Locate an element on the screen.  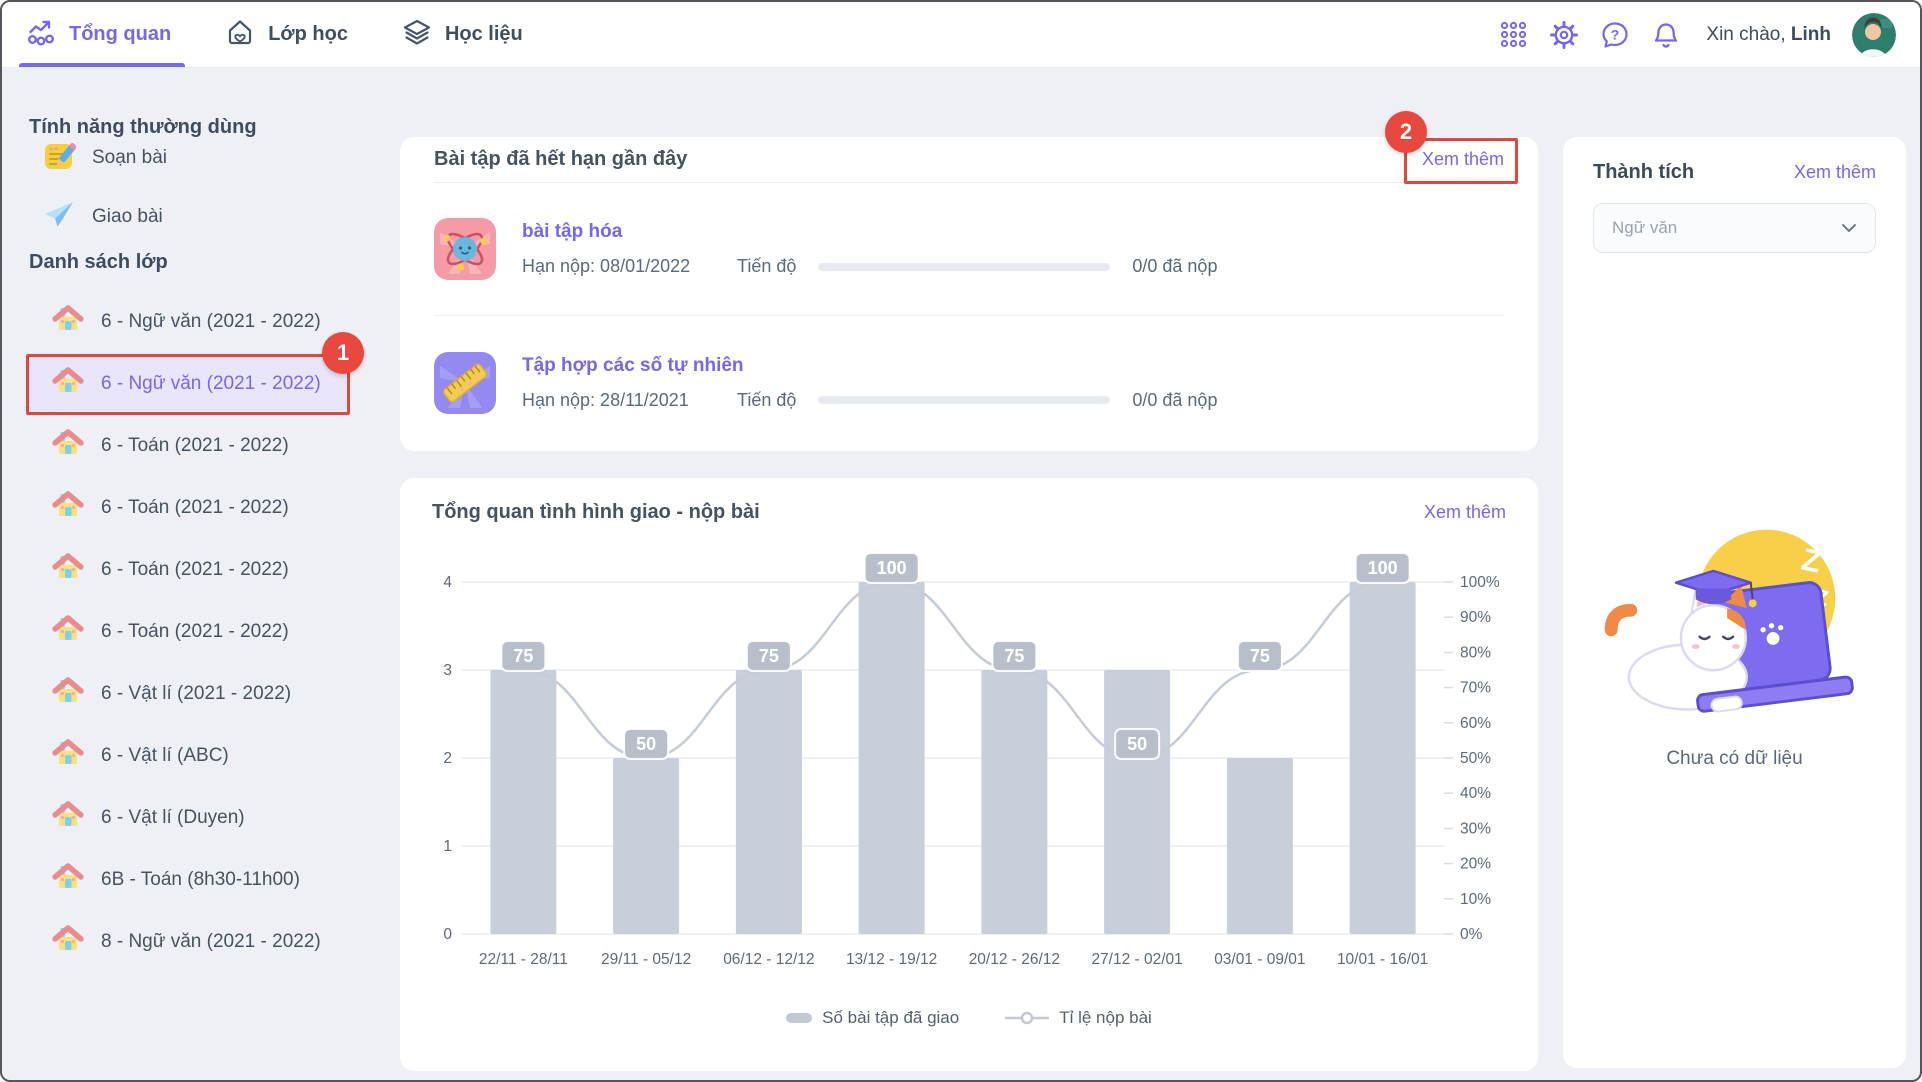
assignment-title-link: Tập hợp các số tự nhiên is located at coordinates (633, 365).